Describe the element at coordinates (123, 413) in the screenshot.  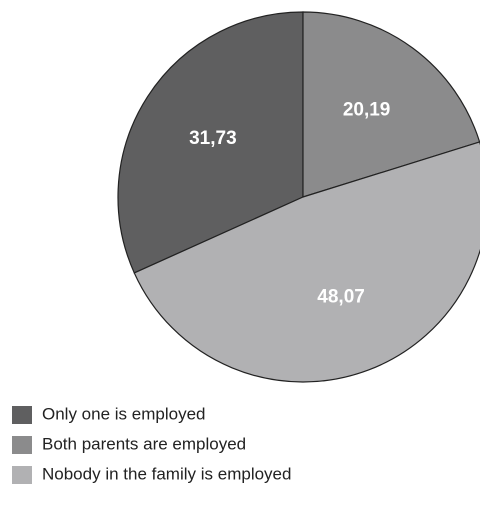
I see `legend-label: Only one is employed` at that location.